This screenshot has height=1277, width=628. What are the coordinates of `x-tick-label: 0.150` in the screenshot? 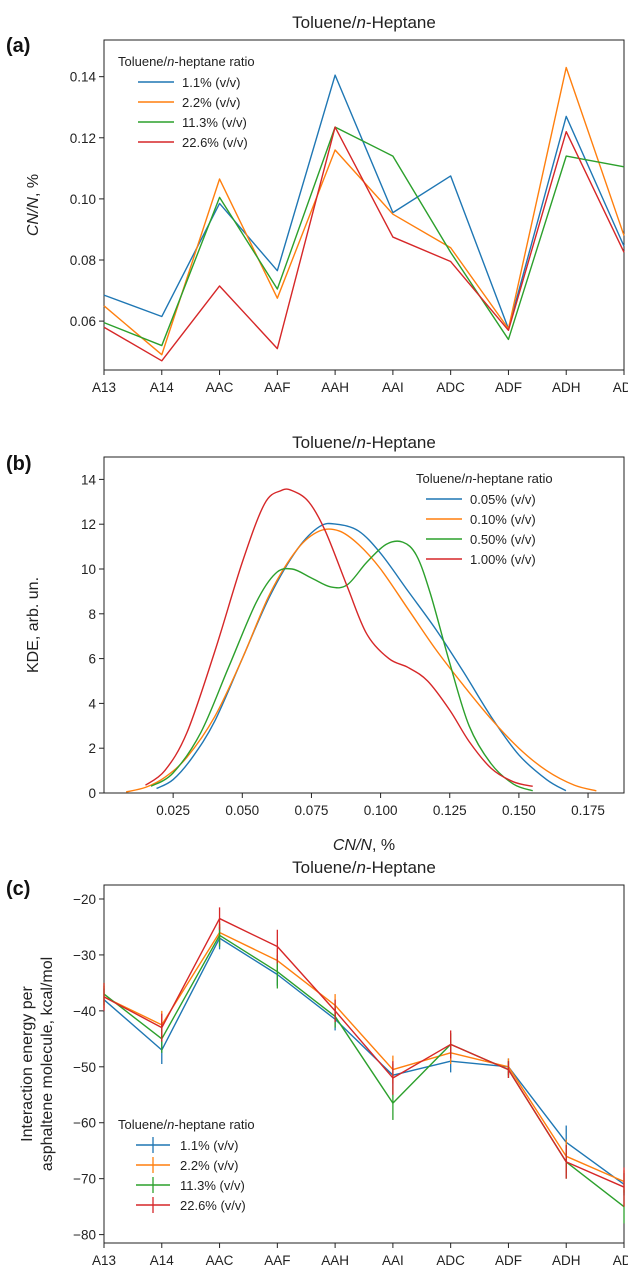 It's located at (519, 810).